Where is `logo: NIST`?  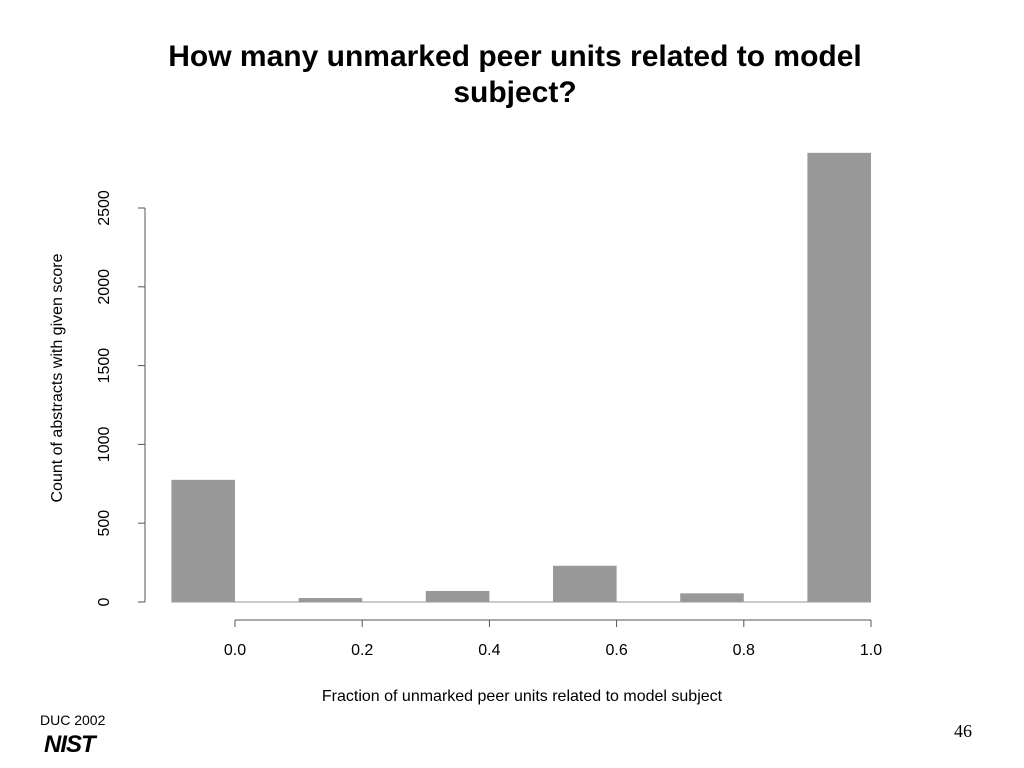 logo: NIST is located at coordinates (71, 744).